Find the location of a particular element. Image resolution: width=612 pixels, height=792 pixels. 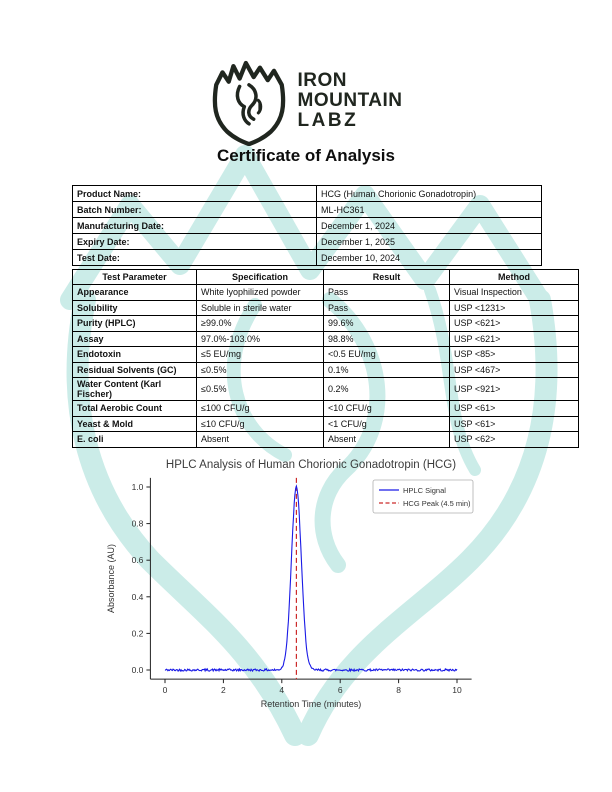

table-row: Assay 97.0%-103.0% 98.8% USP <621> is located at coordinates (325, 338).